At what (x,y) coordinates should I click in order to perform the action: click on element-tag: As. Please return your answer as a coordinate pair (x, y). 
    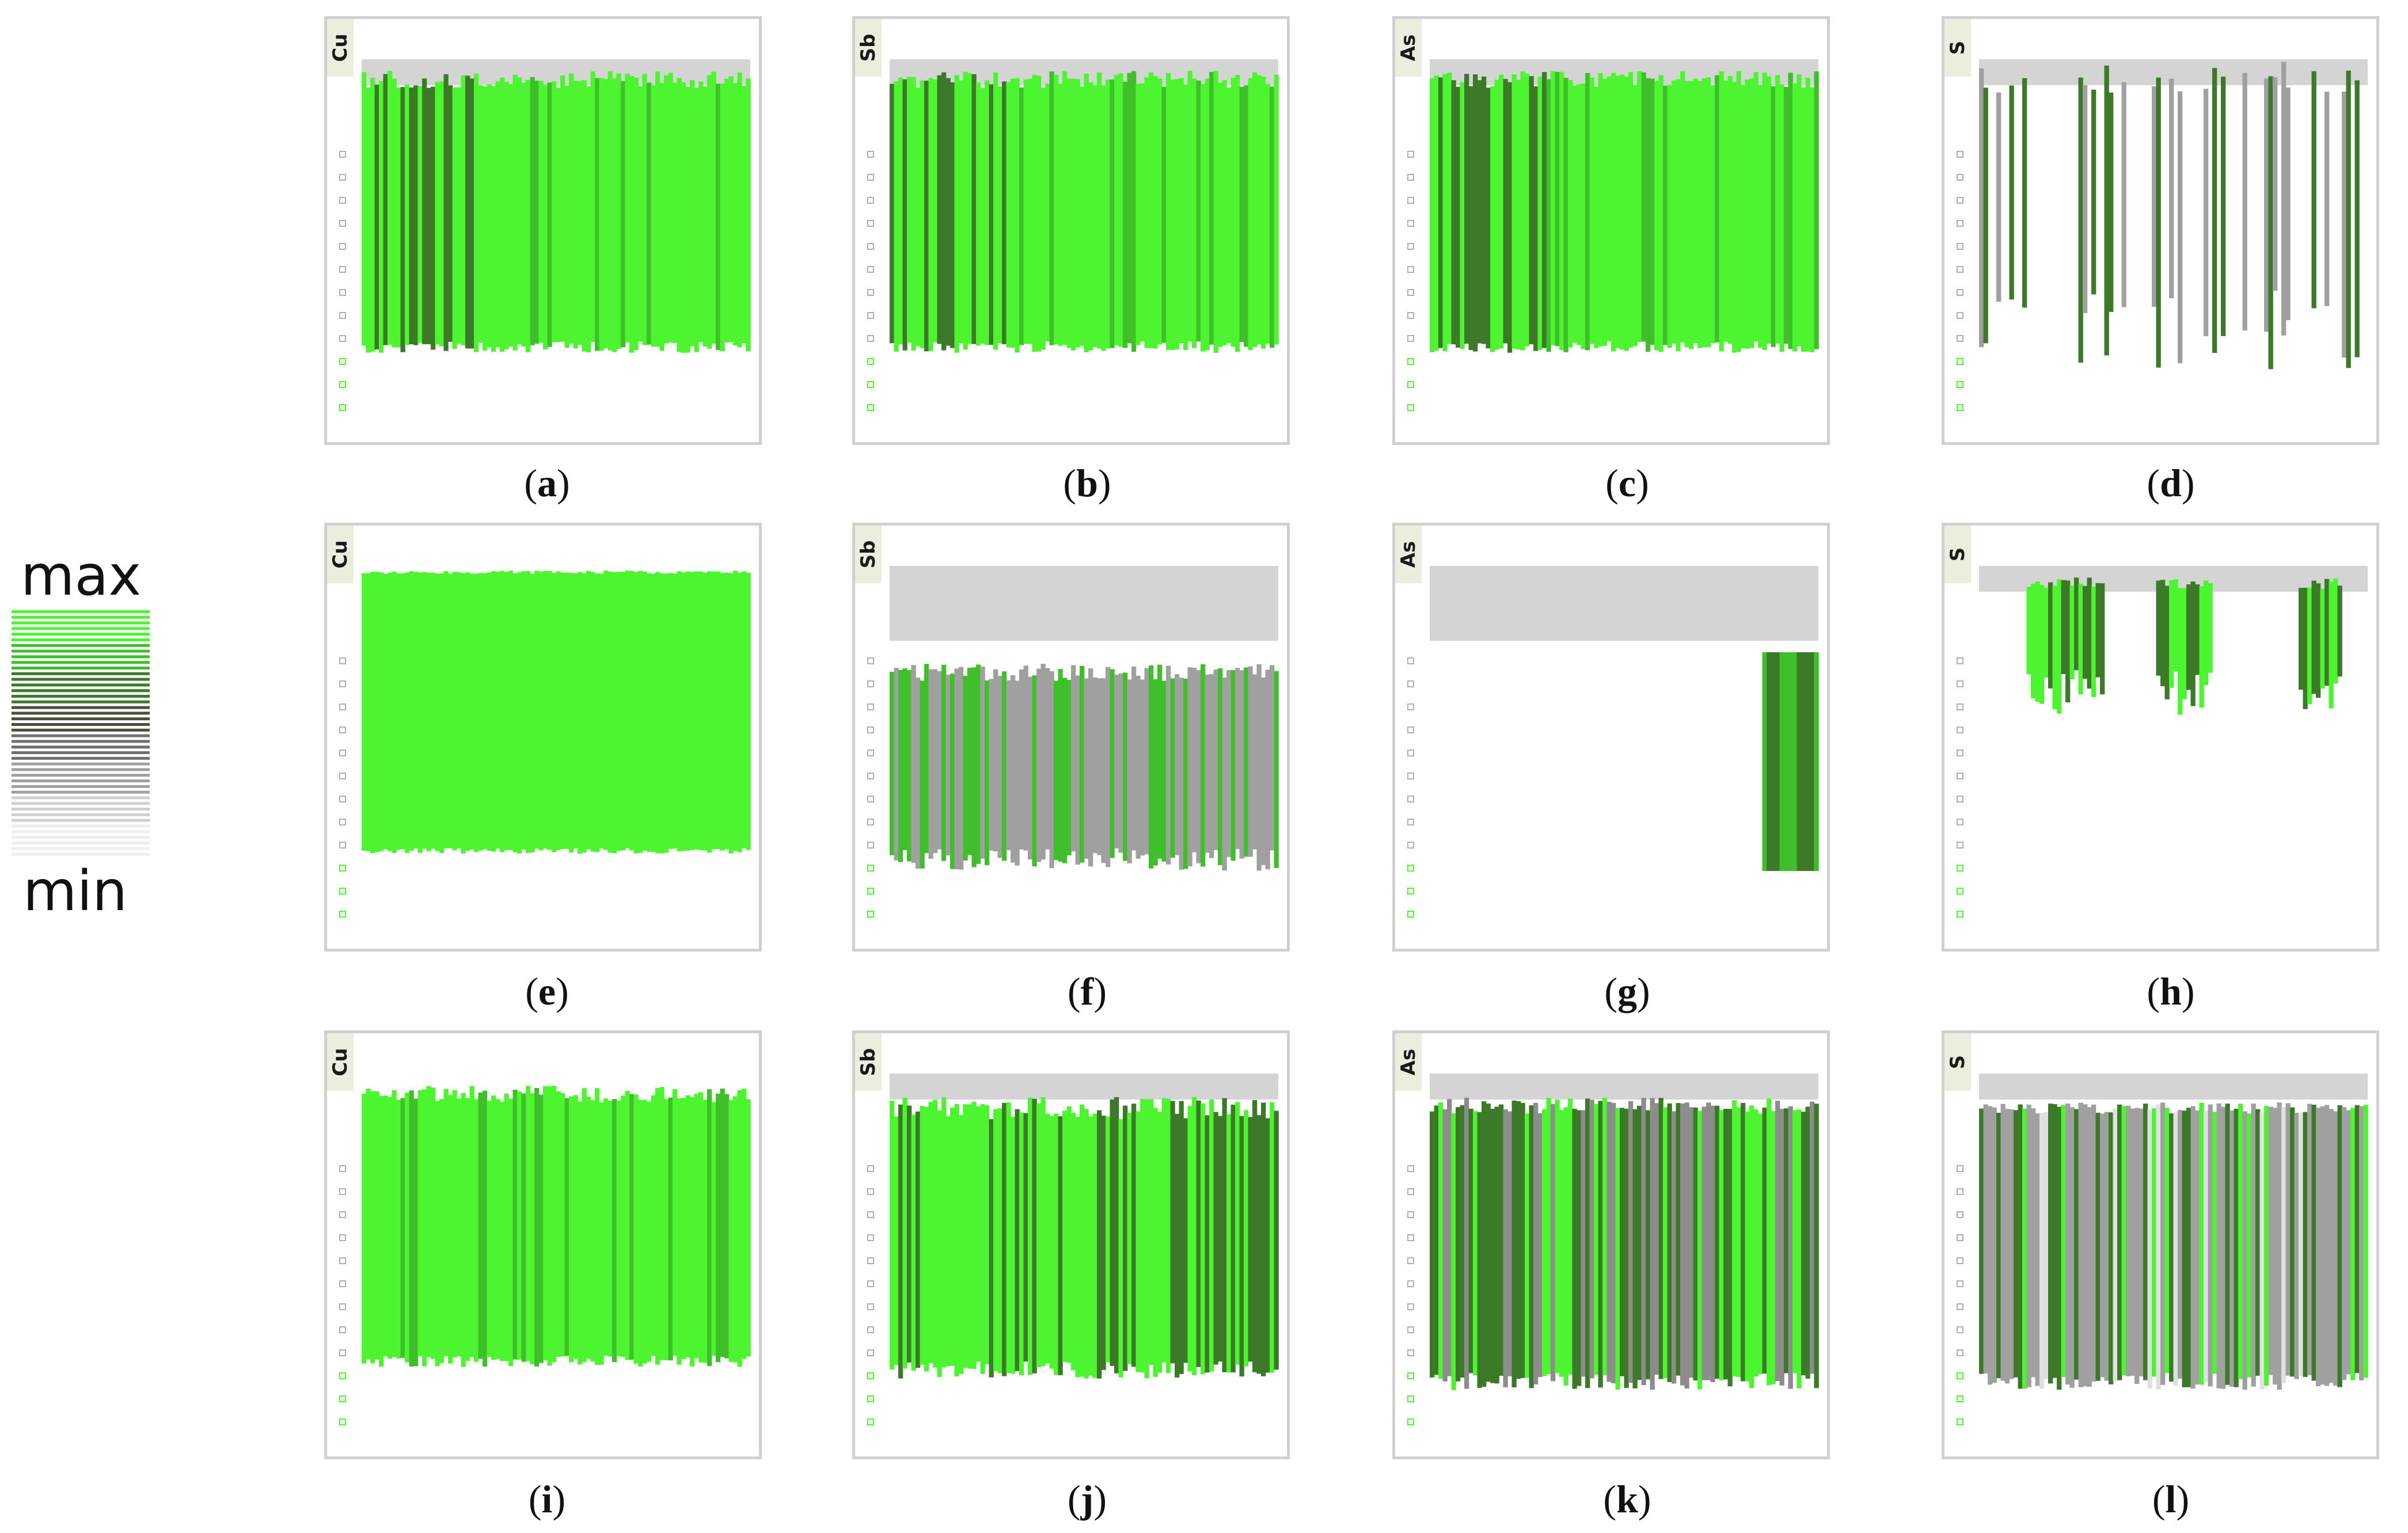
    Looking at the image, I should click on (1408, 48).